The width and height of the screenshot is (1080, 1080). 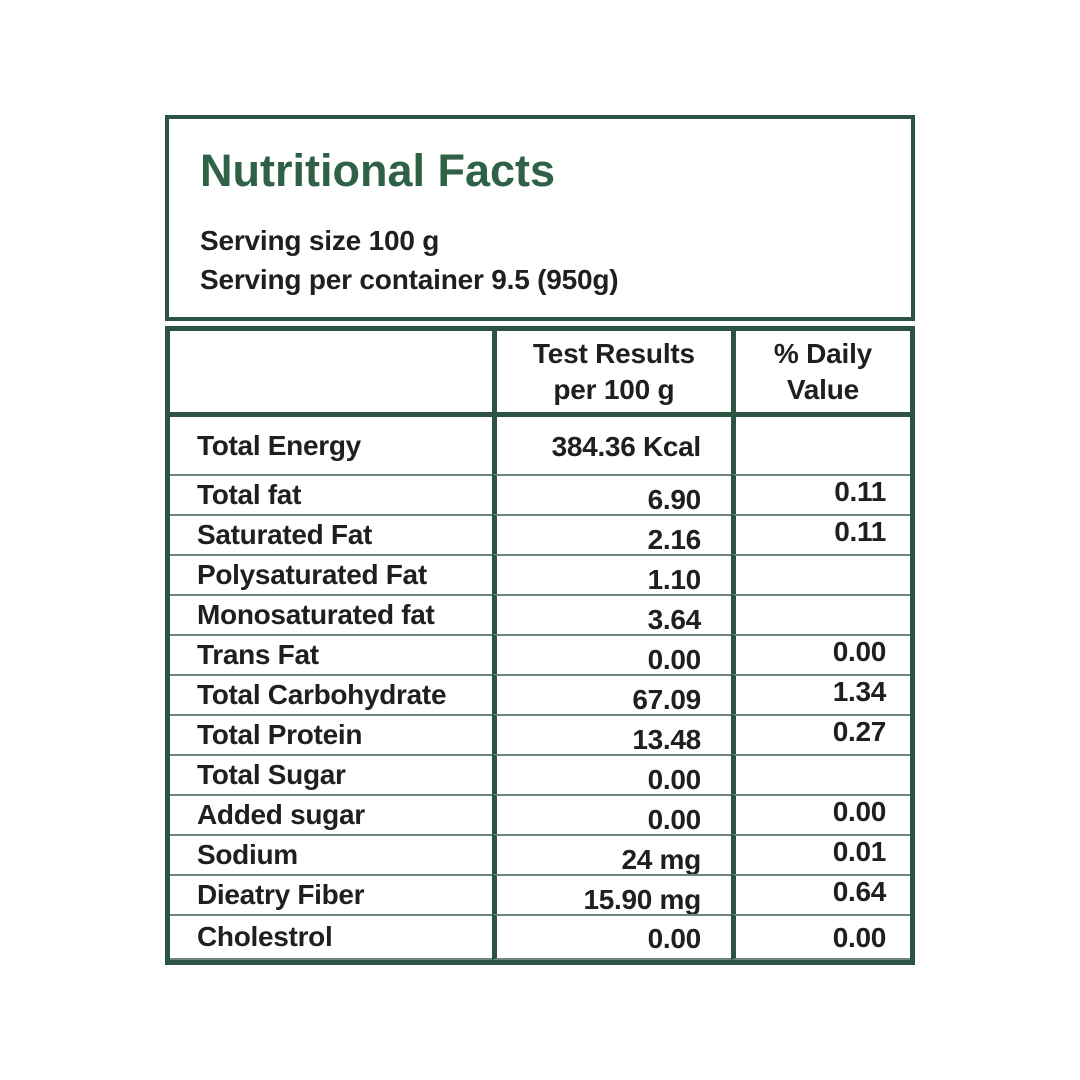 What do you see at coordinates (611, 445) in the screenshot?
I see `test-result-cell: 384.36 Kcal` at bounding box center [611, 445].